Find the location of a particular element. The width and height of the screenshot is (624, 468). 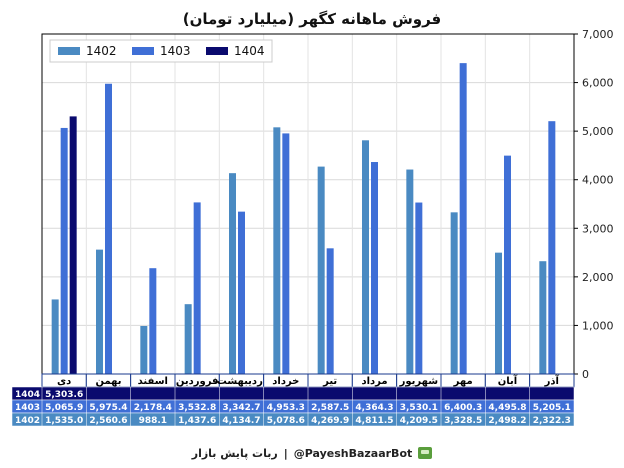

table-row-label: 1402 is located at coordinates (27, 421).